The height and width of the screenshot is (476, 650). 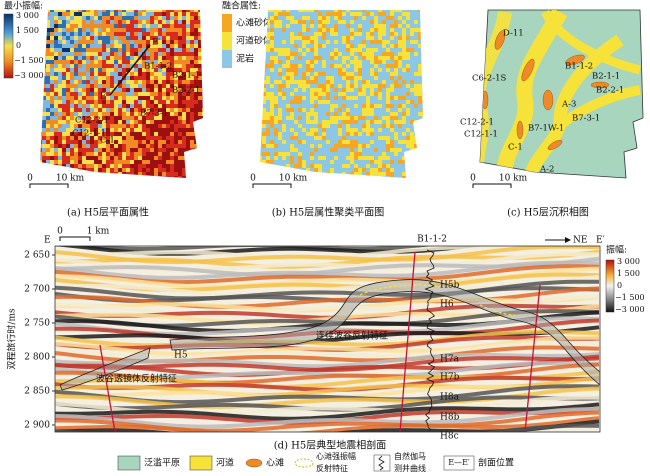 What do you see at coordinates (121, 97) in the screenshot?
I see `amplitude-map` at bounding box center [121, 97].